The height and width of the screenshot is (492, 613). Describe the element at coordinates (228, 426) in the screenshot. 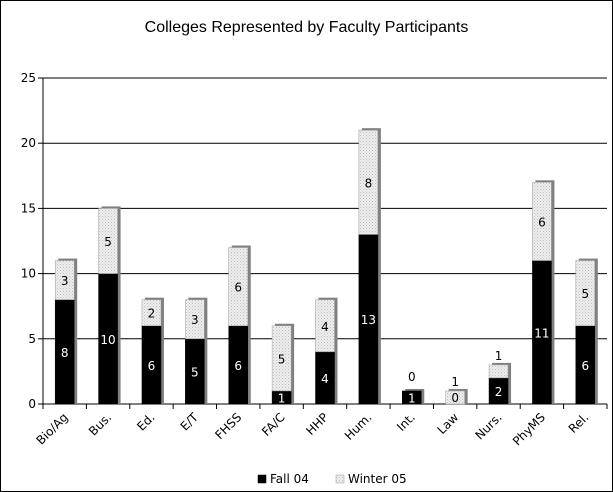

I see `x-tick-label-fhss: FHSS` at that location.